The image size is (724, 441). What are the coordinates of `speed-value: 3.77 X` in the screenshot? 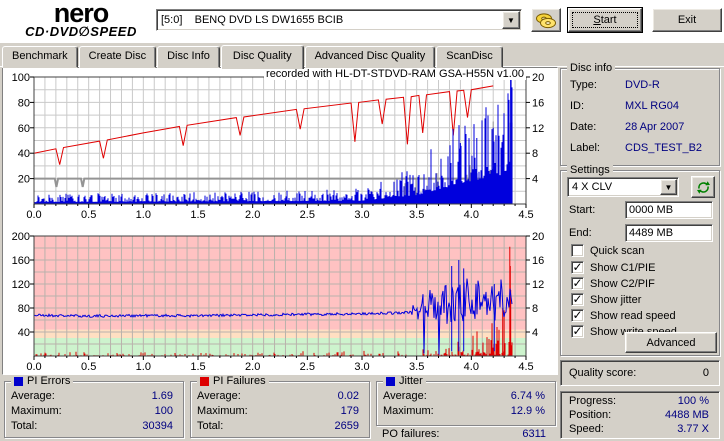 It's located at (693, 429).